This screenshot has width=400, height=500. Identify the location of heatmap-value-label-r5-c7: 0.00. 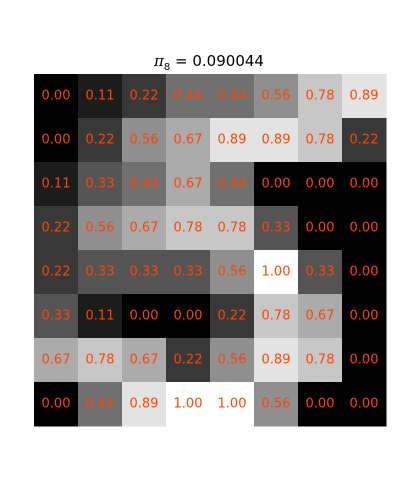
(364, 316).